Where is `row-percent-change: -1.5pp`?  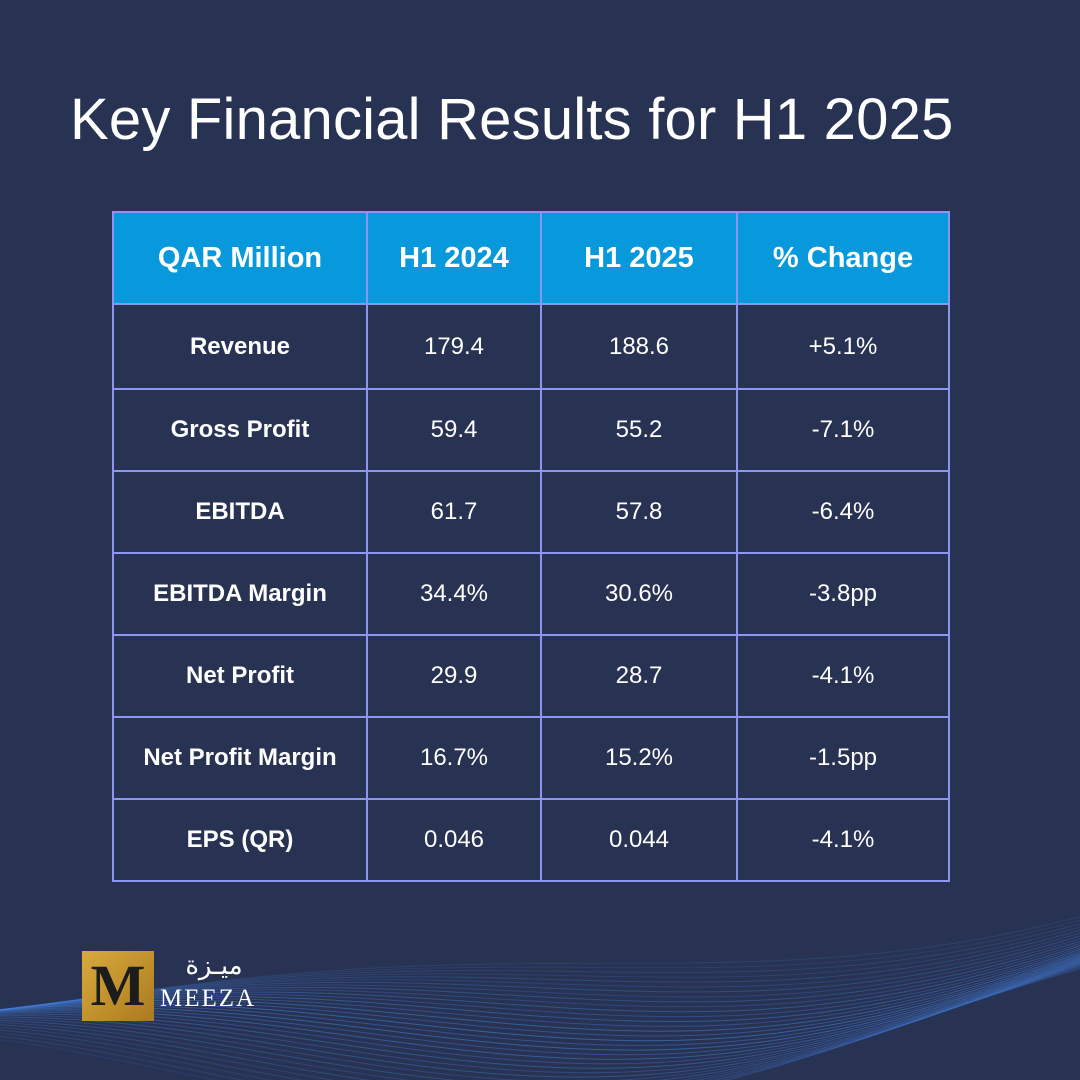
row-percent-change: -1.5pp is located at coordinates (843, 758).